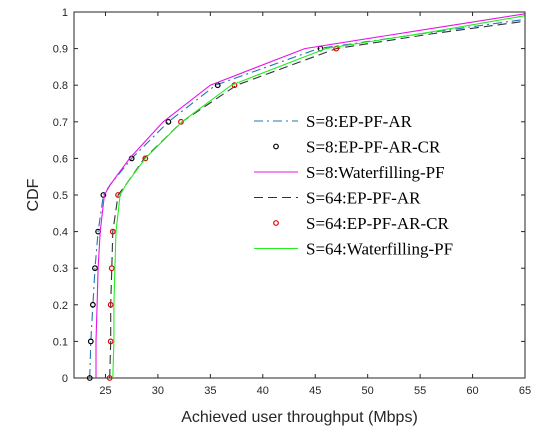  What do you see at coordinates (299, 417) in the screenshot?
I see `x-axis-label: Achieved user throughput (Mbps)` at bounding box center [299, 417].